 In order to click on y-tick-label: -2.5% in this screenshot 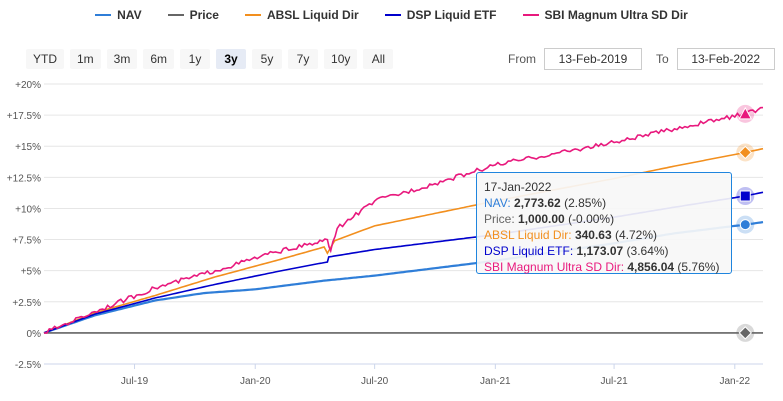, I will do `click(28, 365)`.